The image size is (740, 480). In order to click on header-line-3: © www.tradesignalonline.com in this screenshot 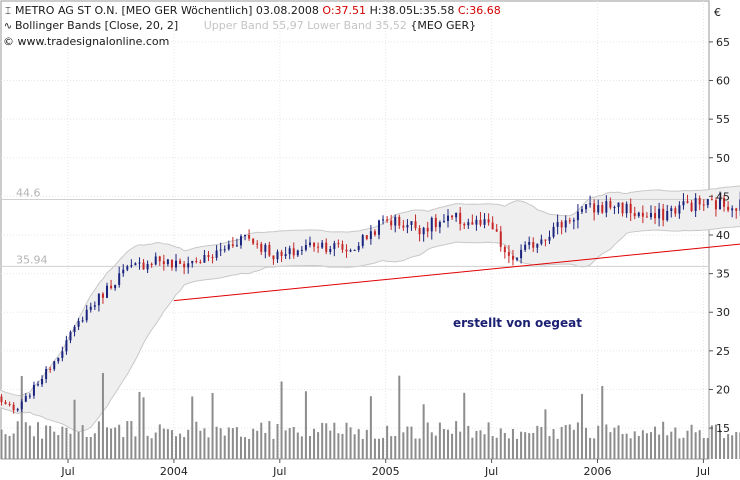, I will do `click(86, 41)`.